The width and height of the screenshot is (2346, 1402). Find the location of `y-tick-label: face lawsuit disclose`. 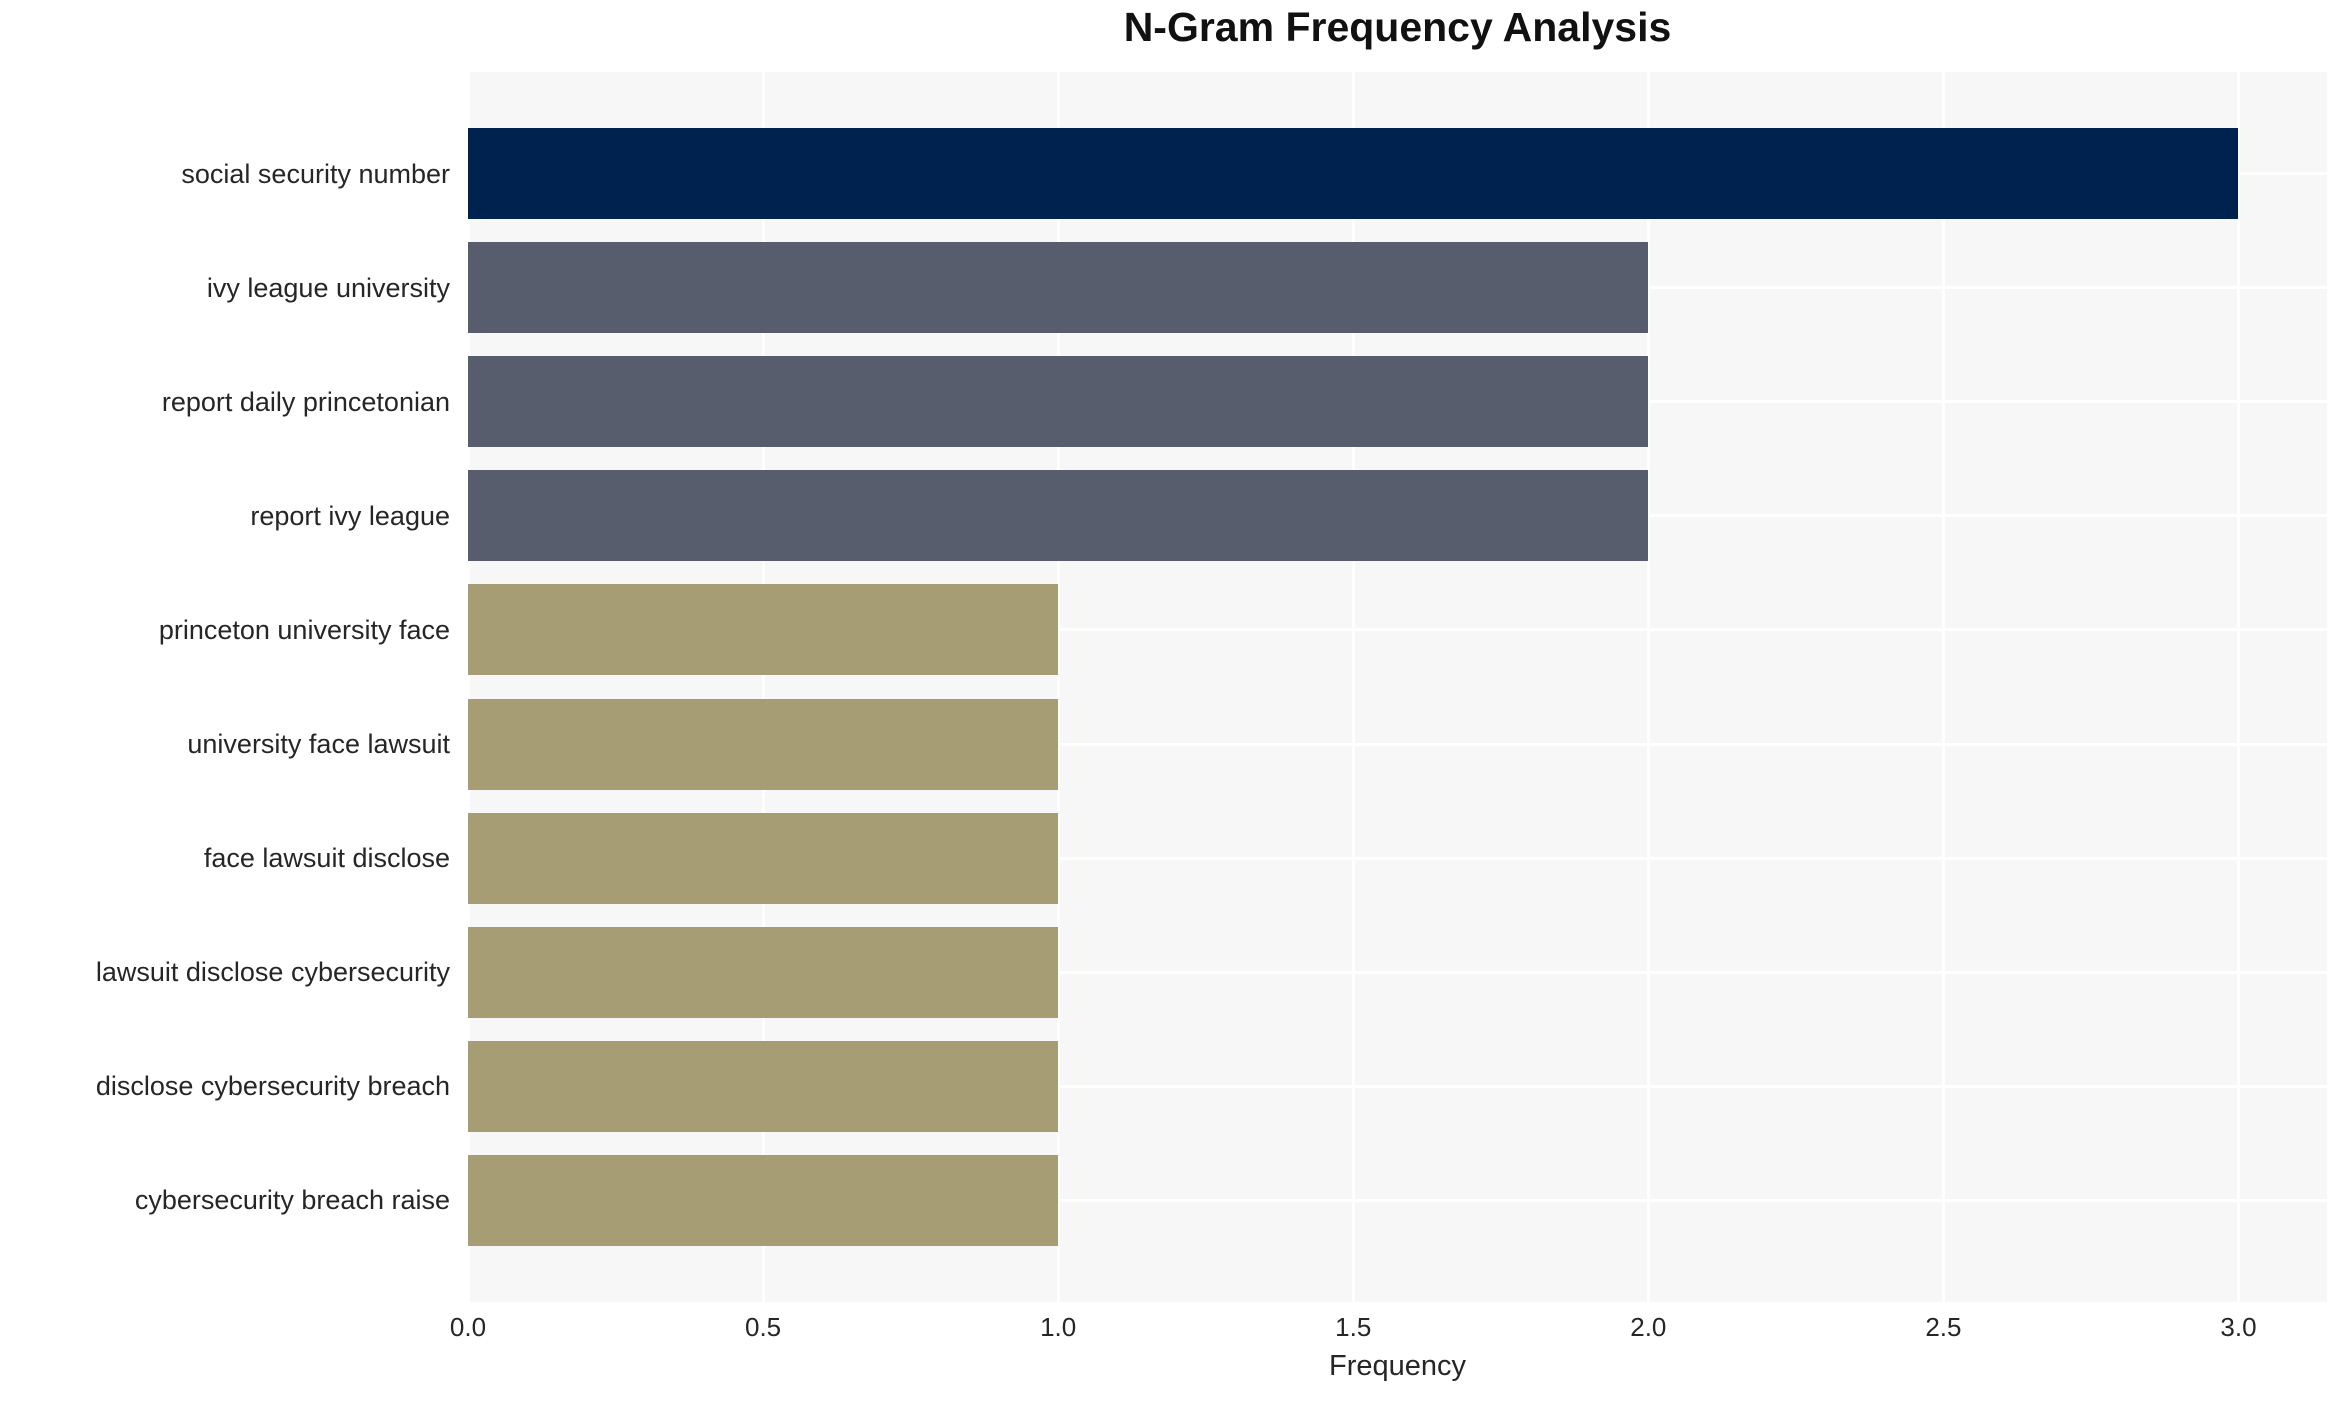

y-tick-label: face lawsuit disclose is located at coordinates (326, 858).